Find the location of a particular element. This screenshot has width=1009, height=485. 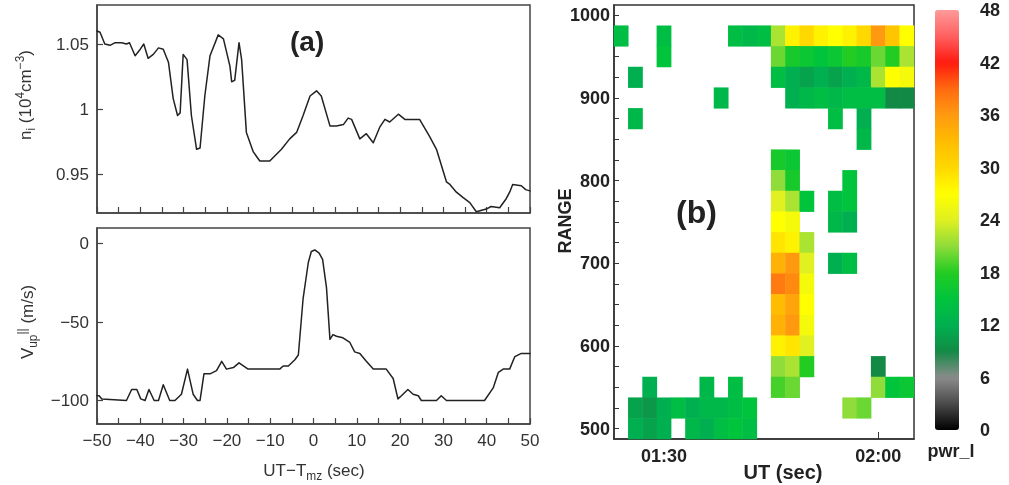

x-tick-label: 50 is located at coordinates (530, 440).